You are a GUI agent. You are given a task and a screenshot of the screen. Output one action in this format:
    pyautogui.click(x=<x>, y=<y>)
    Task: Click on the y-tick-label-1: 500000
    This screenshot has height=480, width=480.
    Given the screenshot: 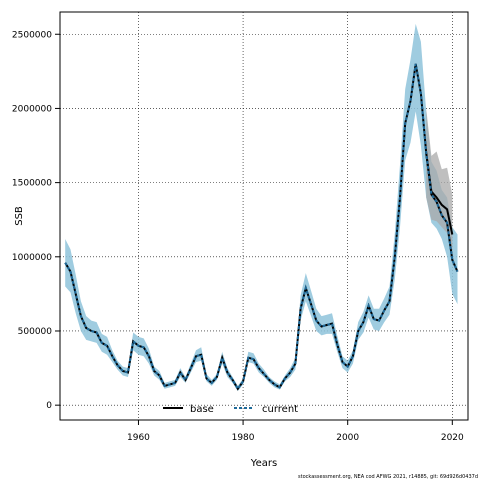 What is the action you would take?
    pyautogui.click(x=35, y=332)
    